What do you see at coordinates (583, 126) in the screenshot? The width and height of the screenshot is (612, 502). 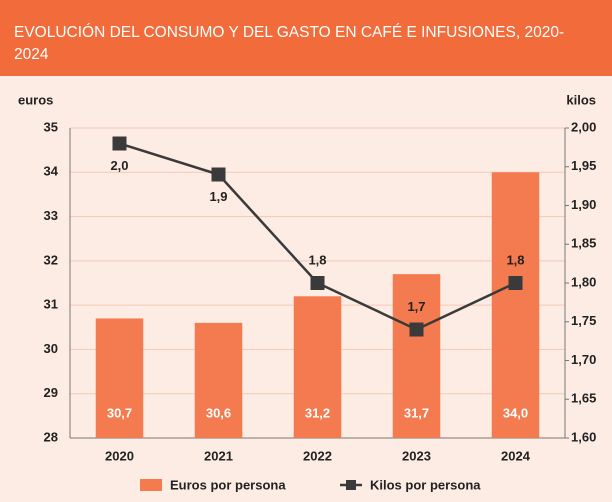 I see `y2-tick-label: 2,00` at bounding box center [583, 126].